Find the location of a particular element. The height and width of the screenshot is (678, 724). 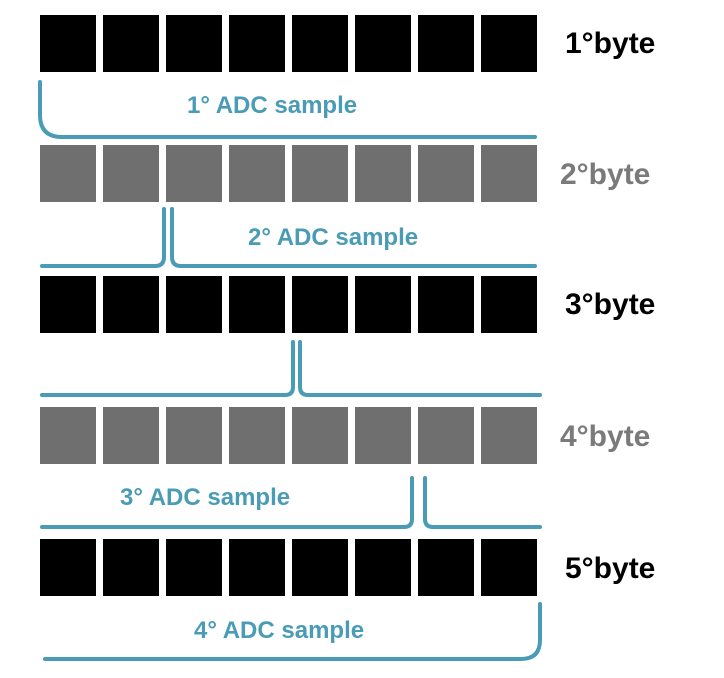

byte-label-4: 4°byte is located at coordinates (605, 436).